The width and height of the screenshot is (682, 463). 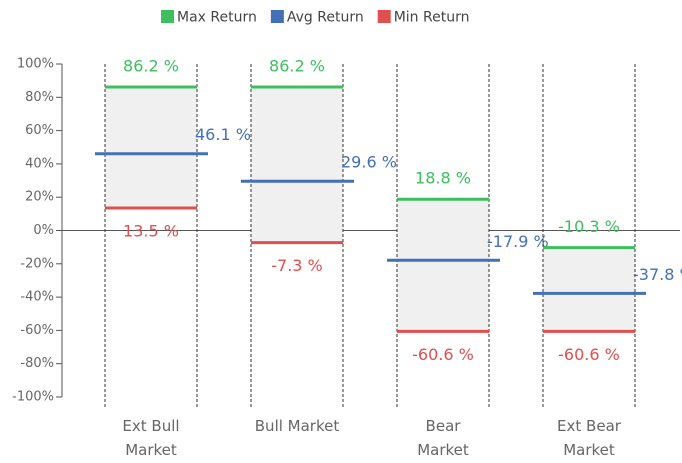 What do you see at coordinates (432, 18) in the screenshot?
I see `legend-label: Min Return` at bounding box center [432, 18].